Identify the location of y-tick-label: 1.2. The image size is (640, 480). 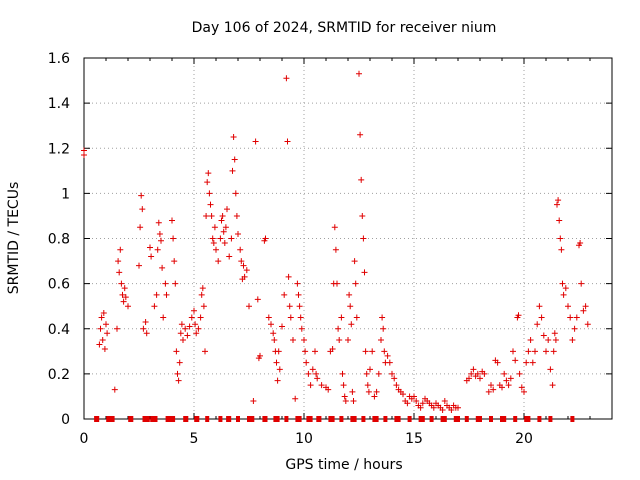
(59, 149).